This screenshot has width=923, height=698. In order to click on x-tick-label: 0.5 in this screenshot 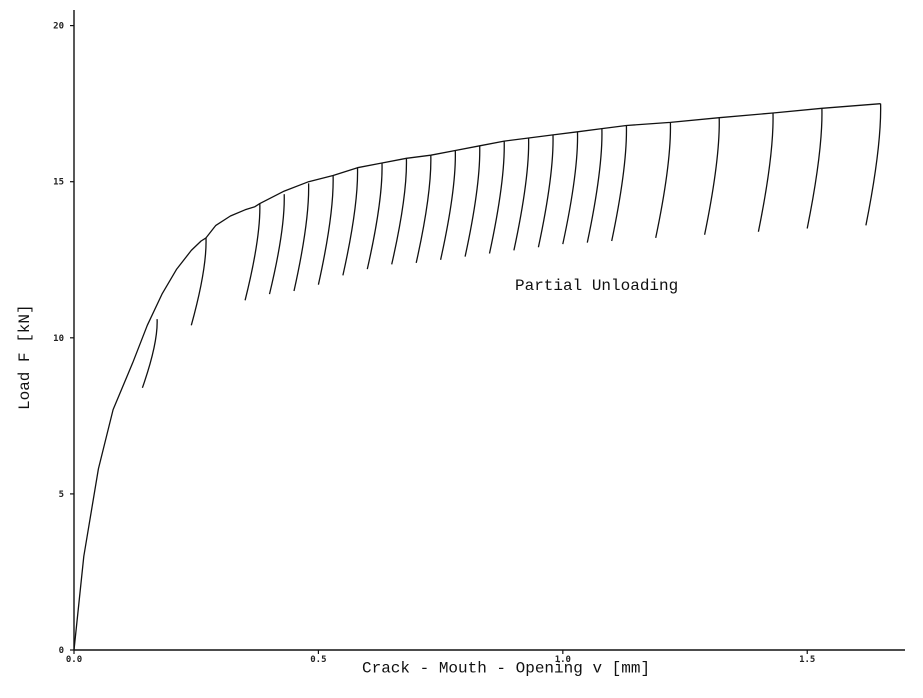, I will do `click(318, 660)`.